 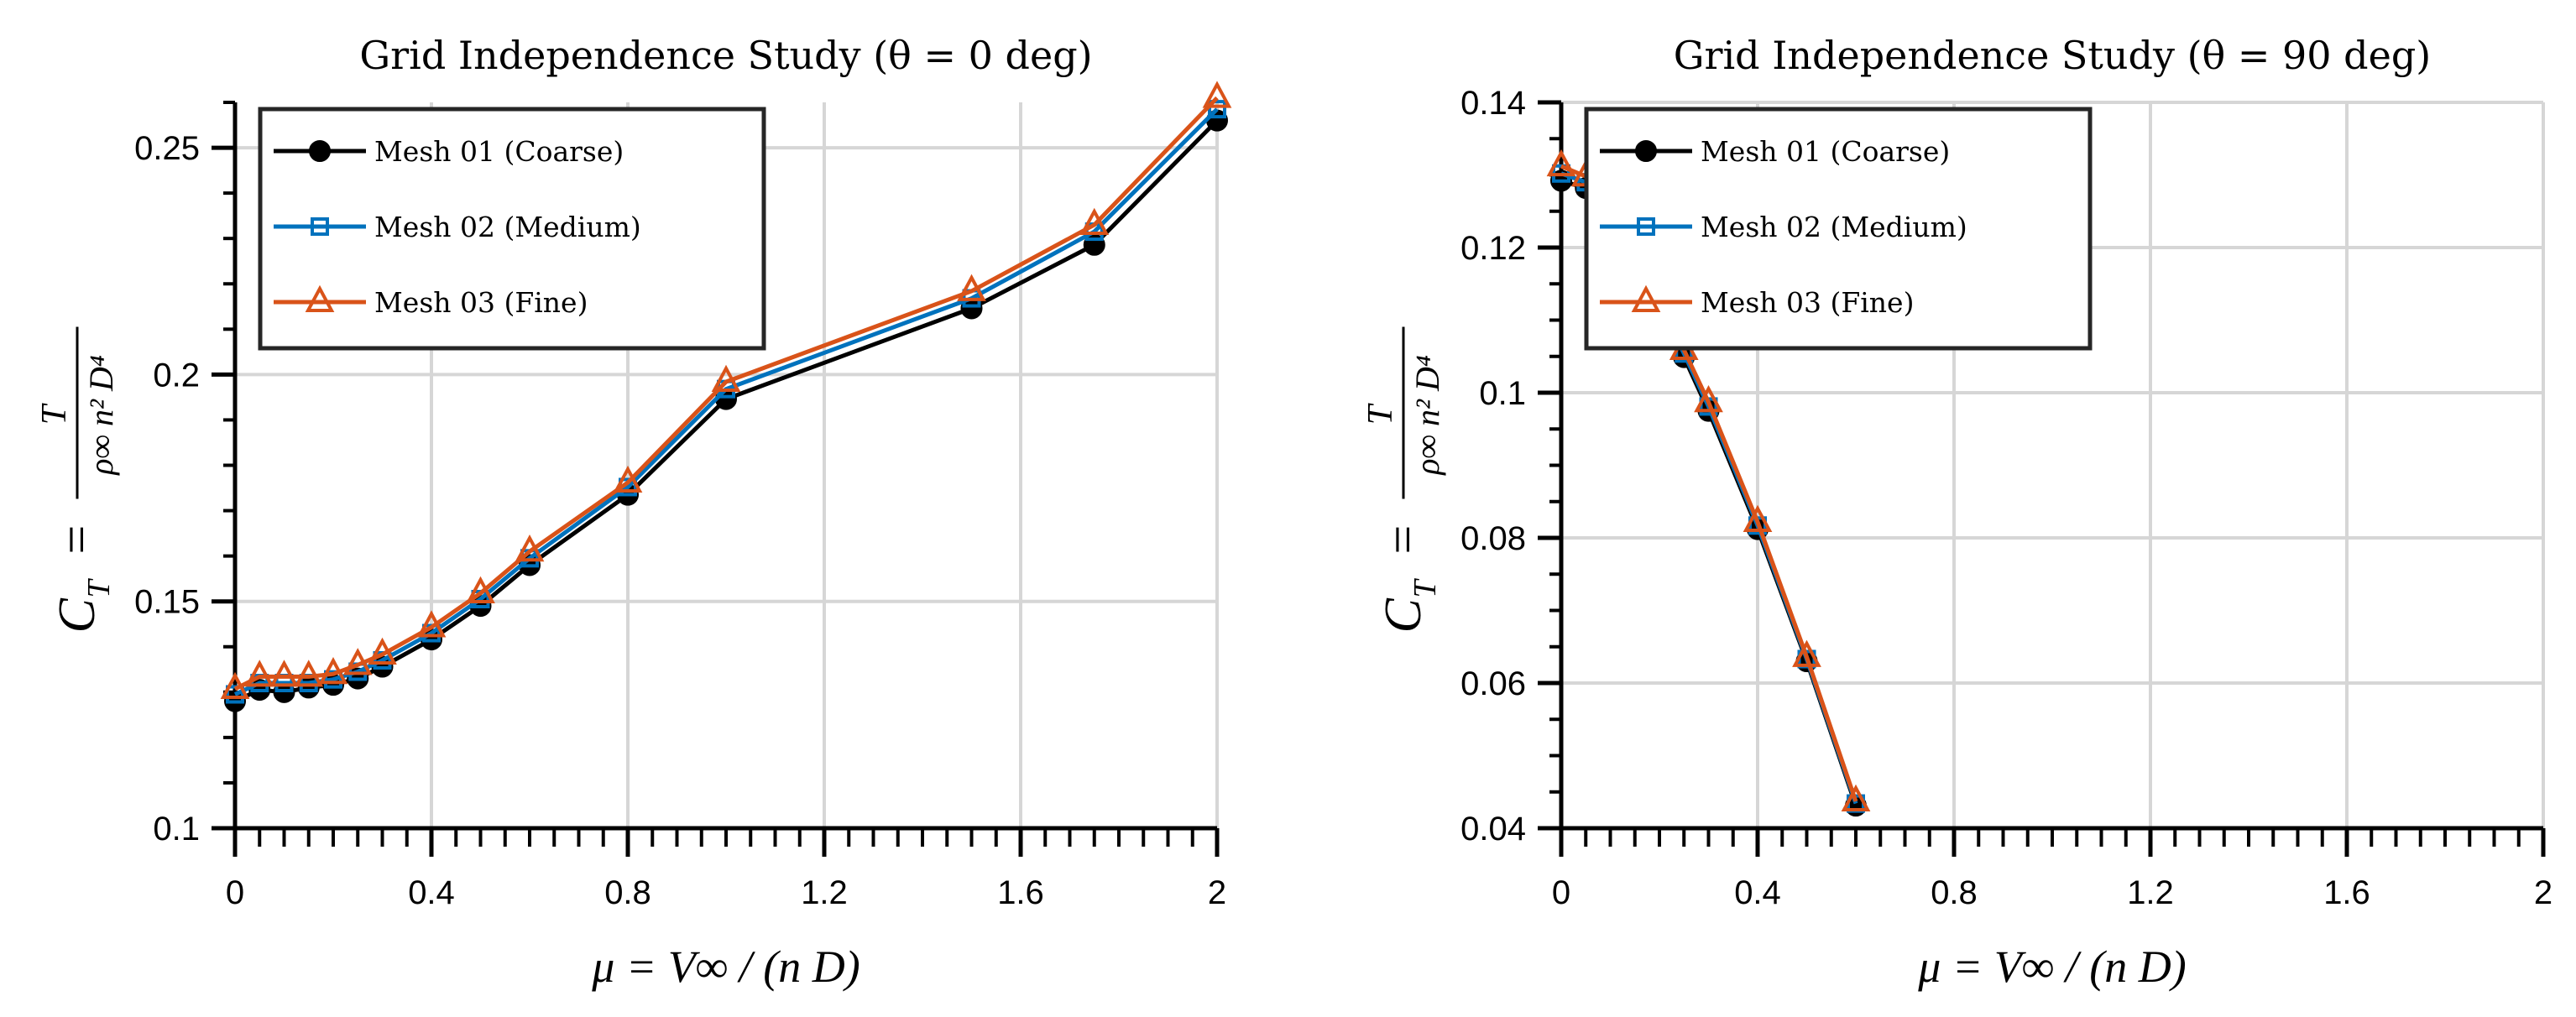 What do you see at coordinates (1493, 538) in the screenshot?
I see `y-tick-label: 0.08` at bounding box center [1493, 538].